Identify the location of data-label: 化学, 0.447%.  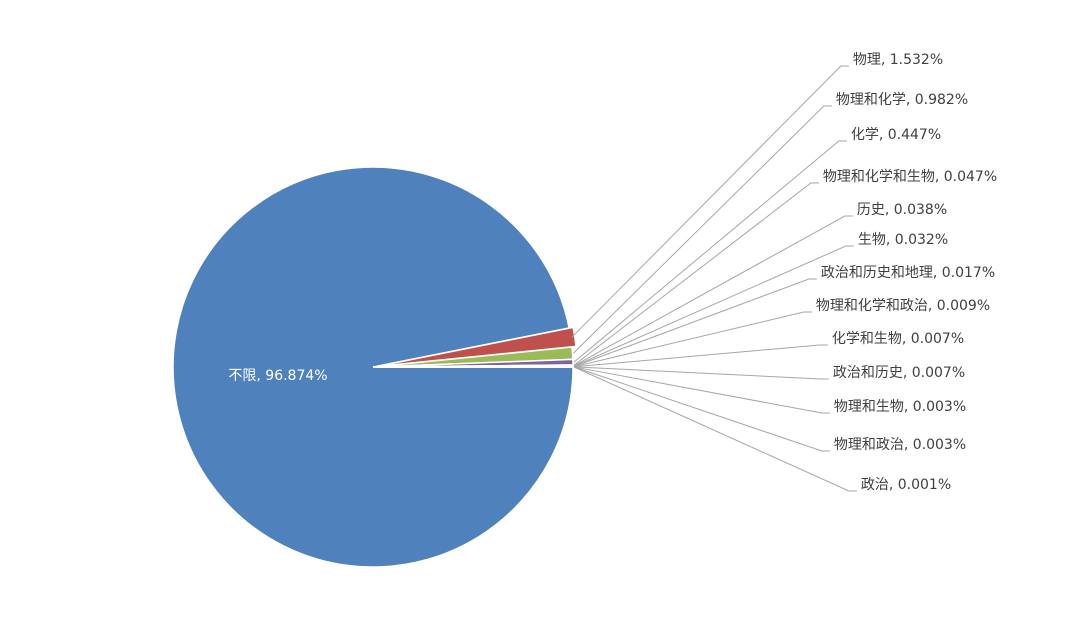
(896, 135).